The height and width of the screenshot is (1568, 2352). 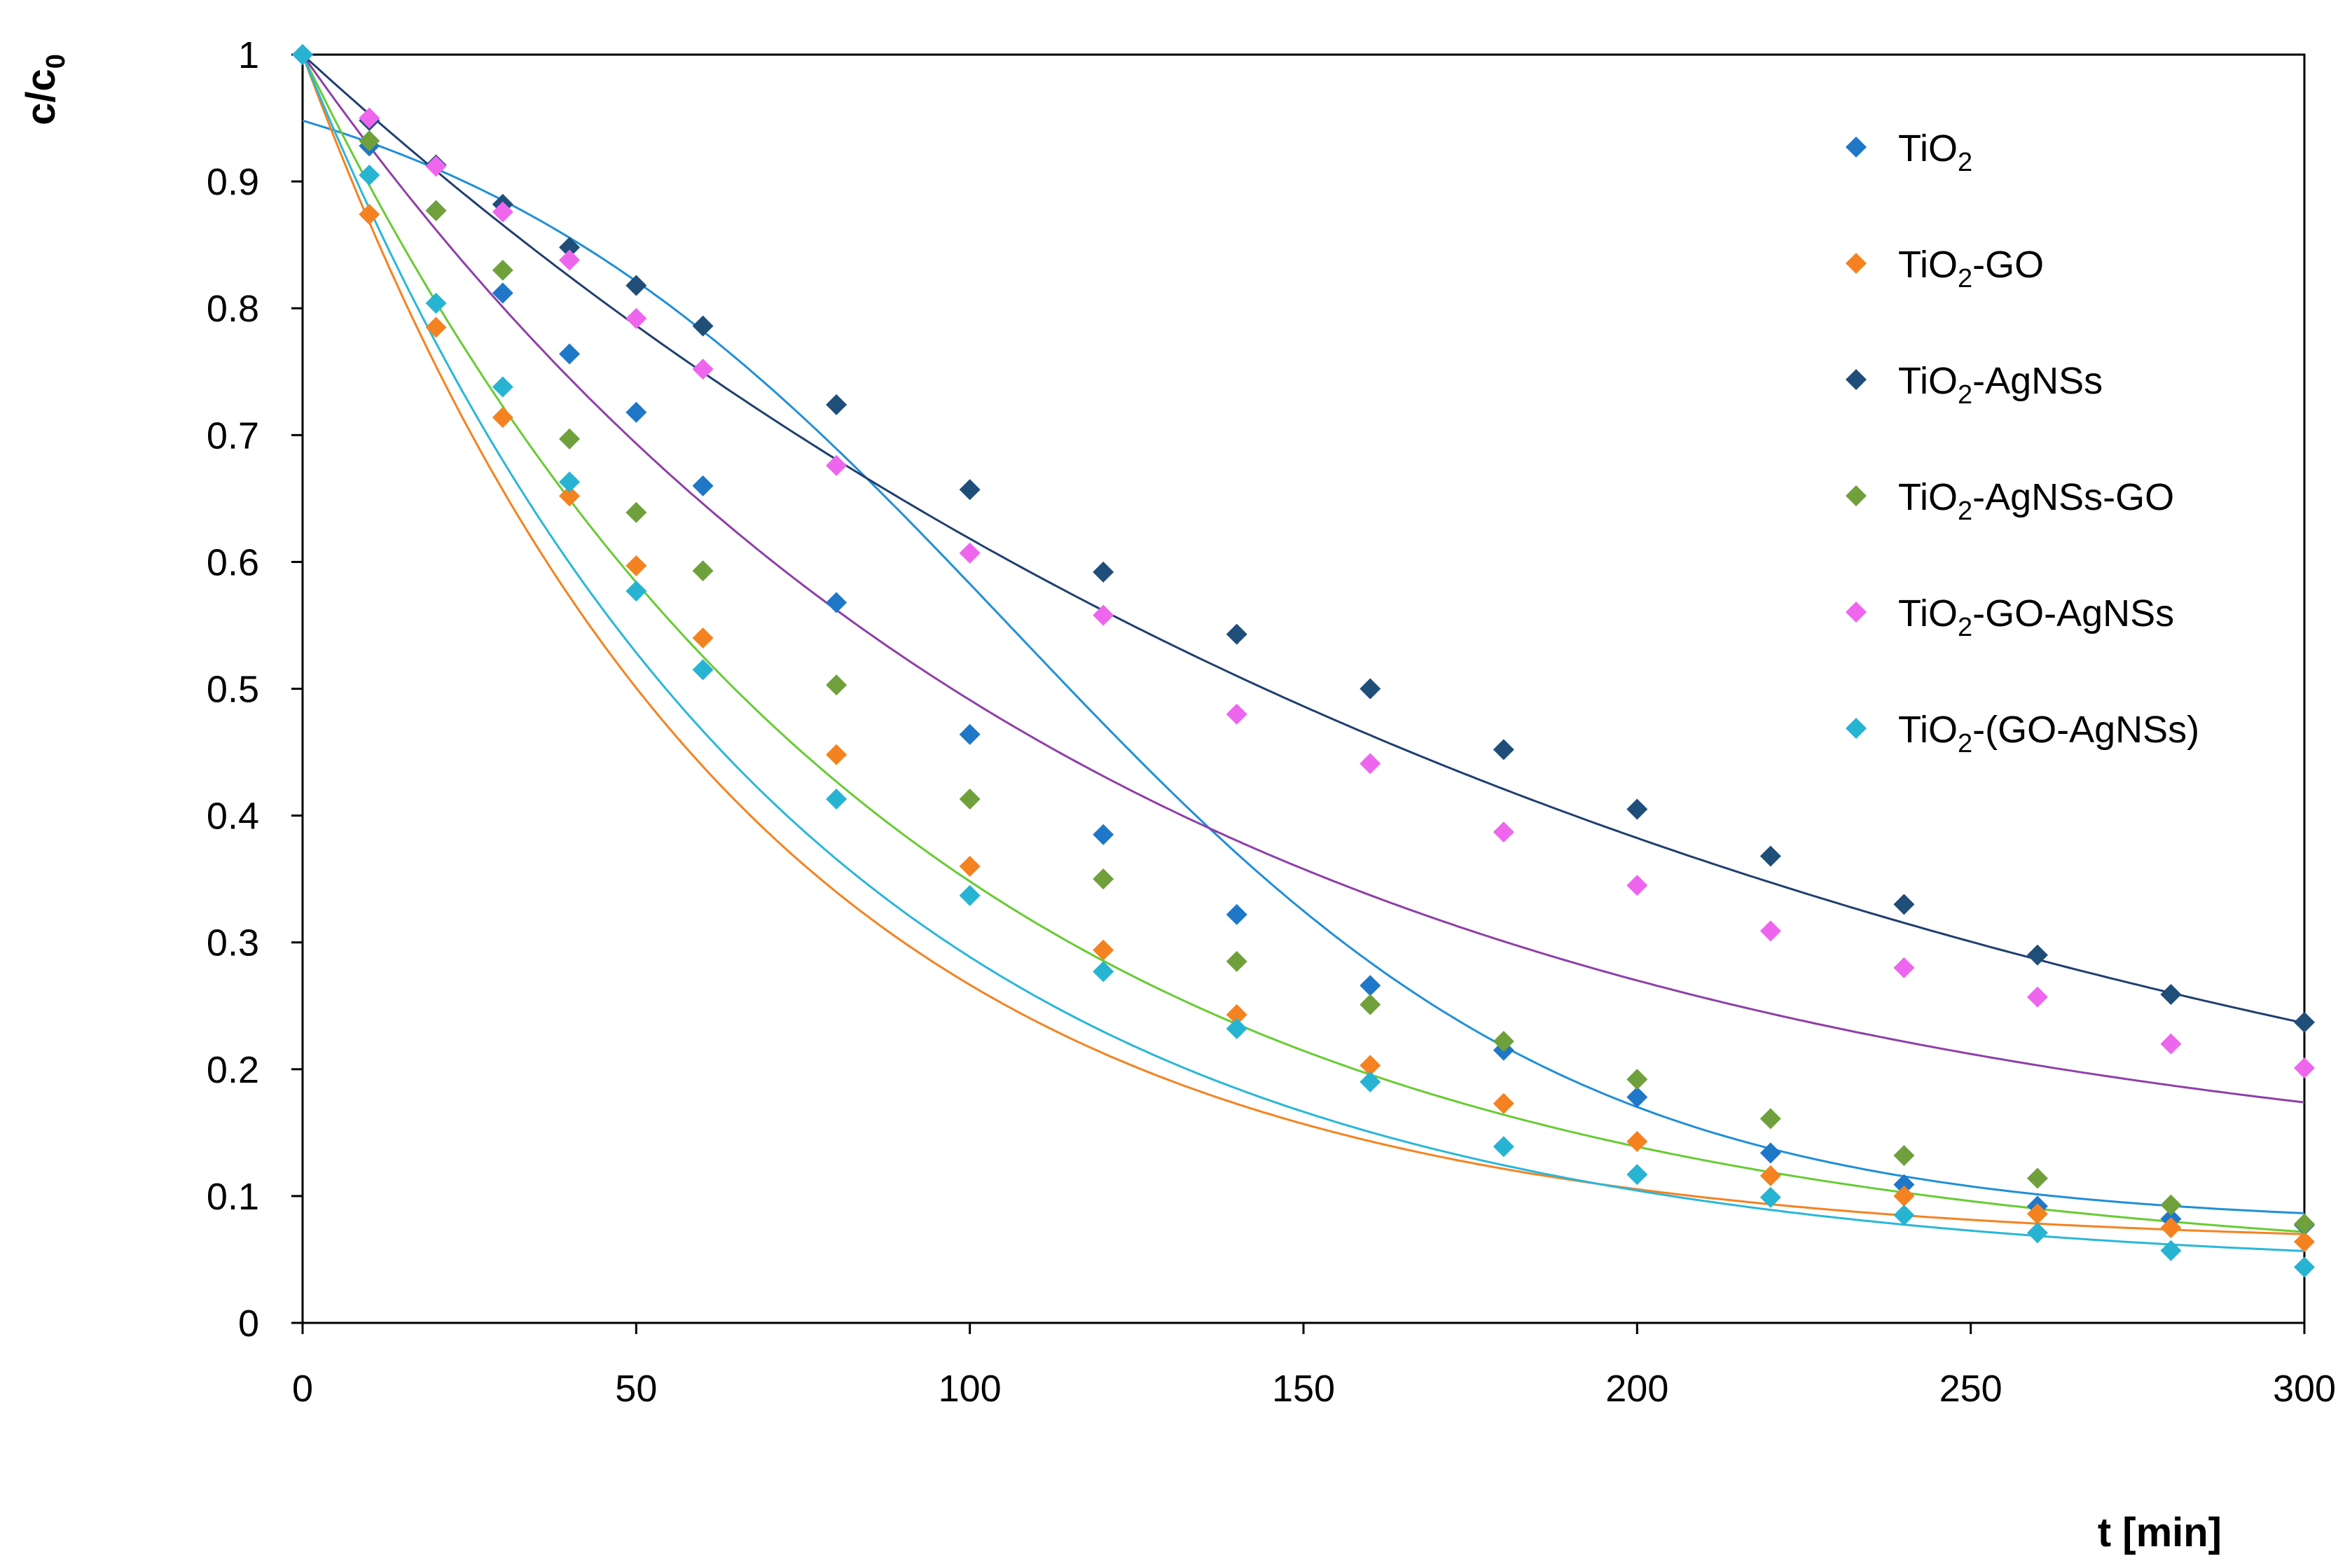 I want to click on y-tick-label: 0.5, so click(x=233, y=690).